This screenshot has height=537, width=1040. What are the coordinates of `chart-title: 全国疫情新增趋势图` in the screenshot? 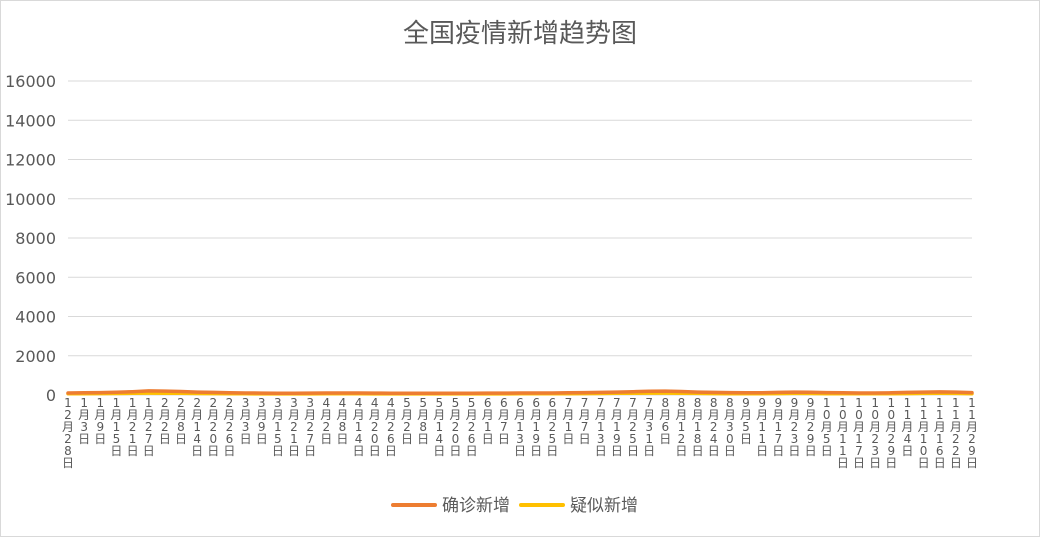 It's located at (520, 34).